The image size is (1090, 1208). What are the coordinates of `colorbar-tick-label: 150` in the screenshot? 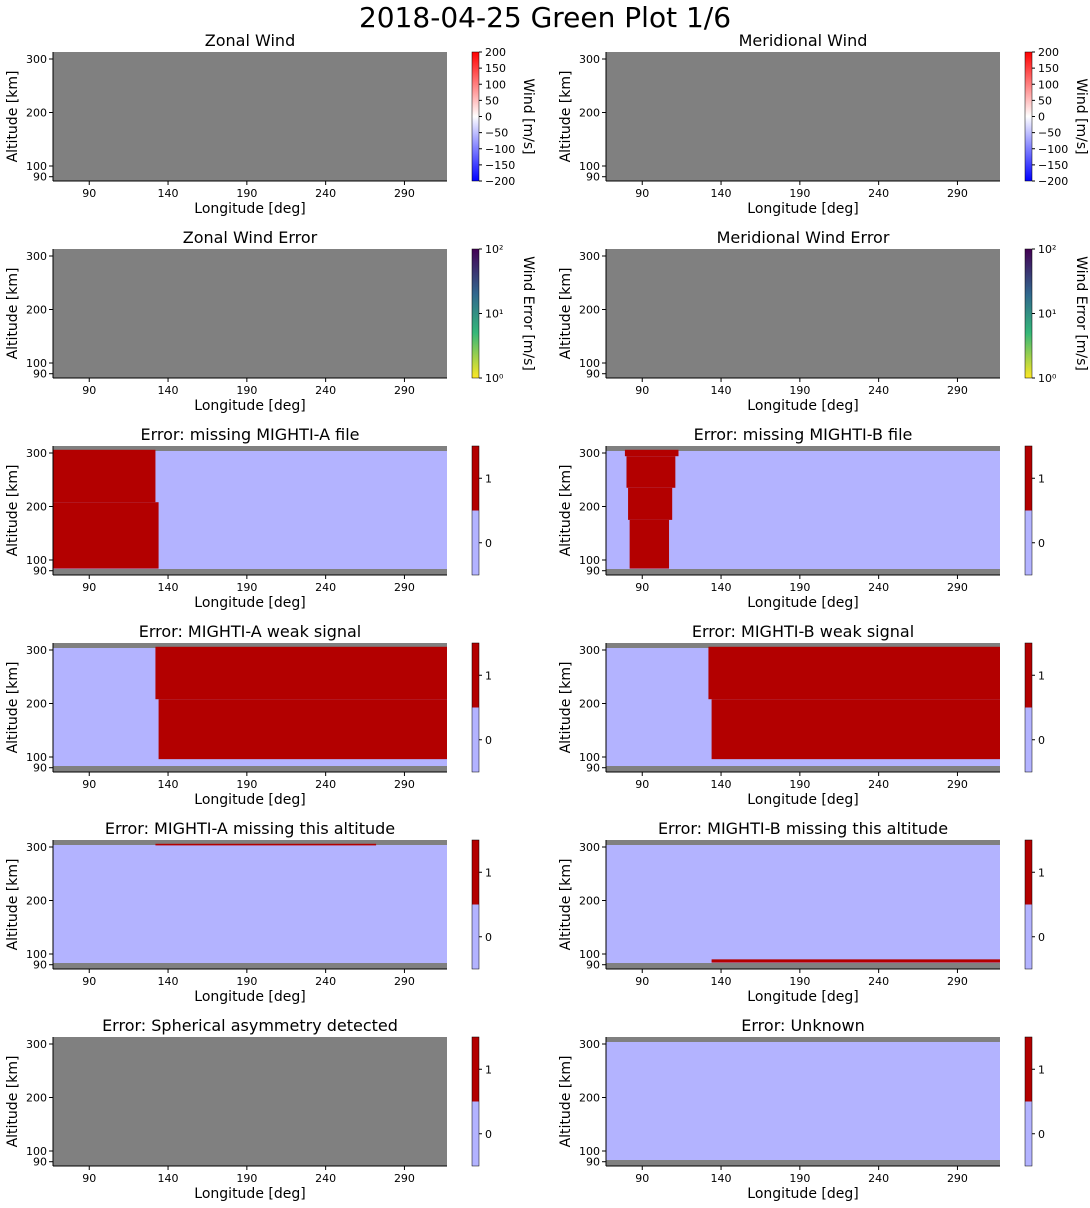 It's located at (495, 68).